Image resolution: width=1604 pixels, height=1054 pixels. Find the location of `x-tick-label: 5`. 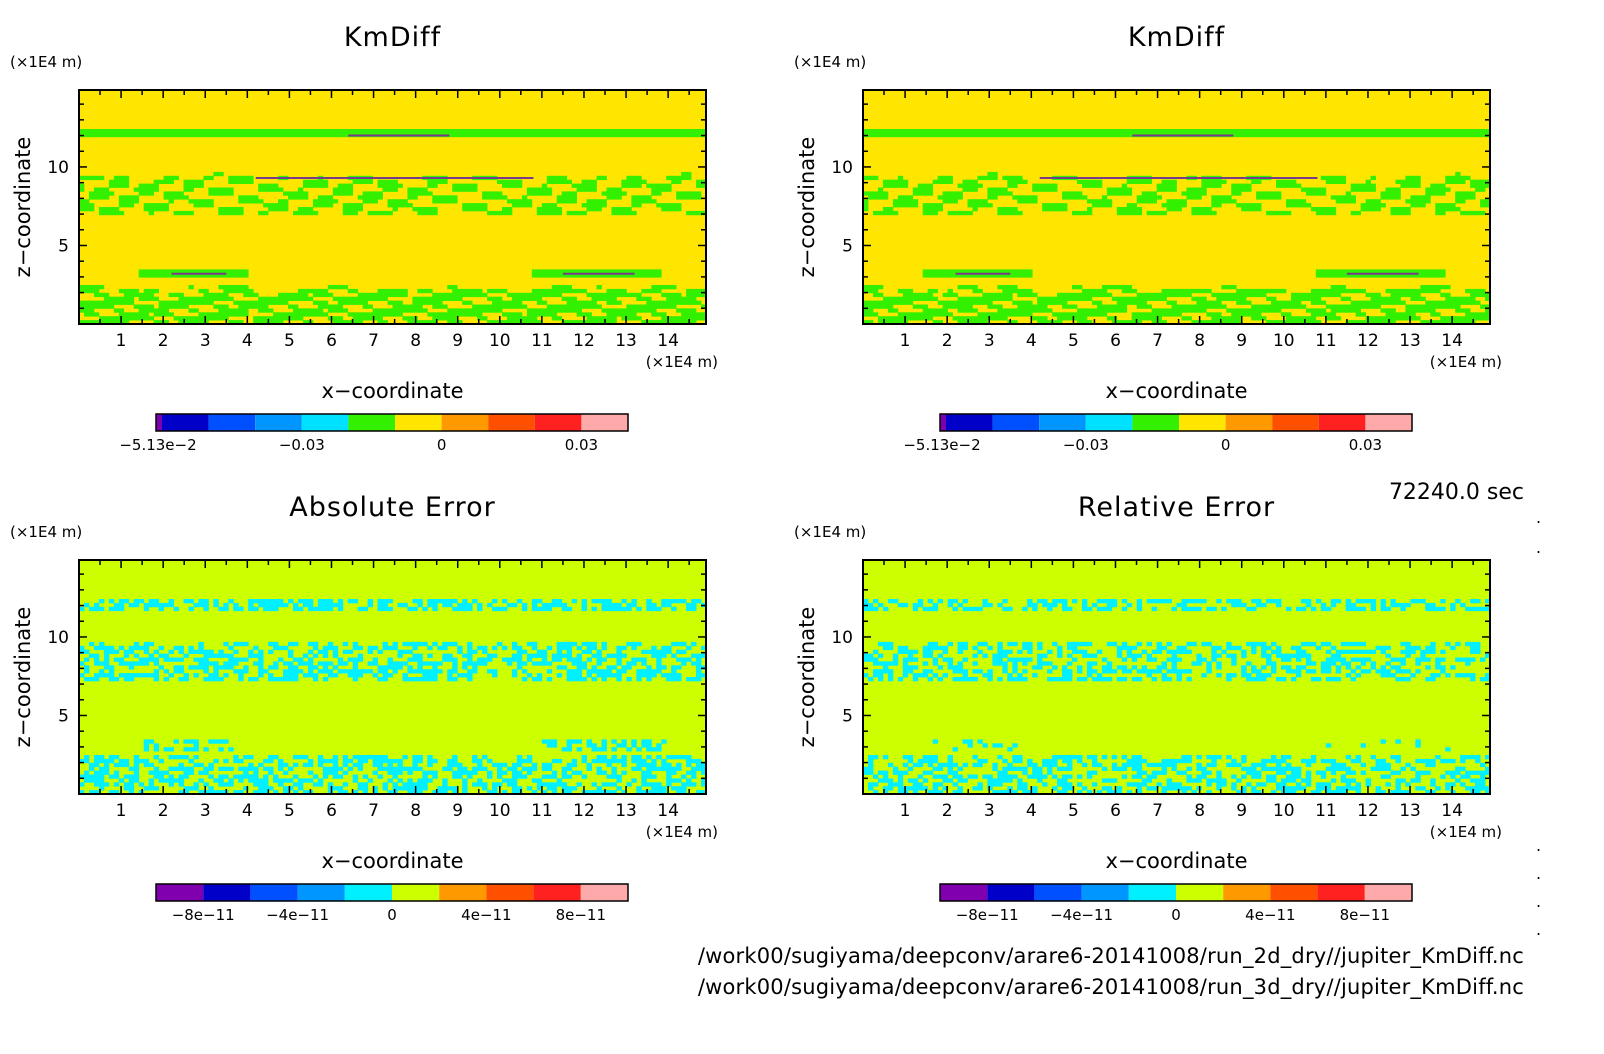

x-tick-label: 5 is located at coordinates (289, 341).